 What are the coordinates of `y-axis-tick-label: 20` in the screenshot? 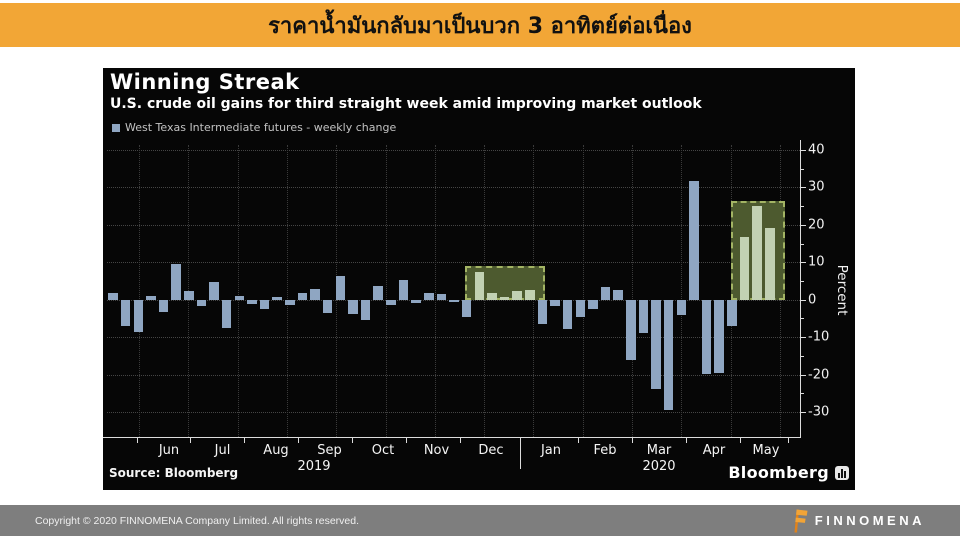 It's located at (816, 225).